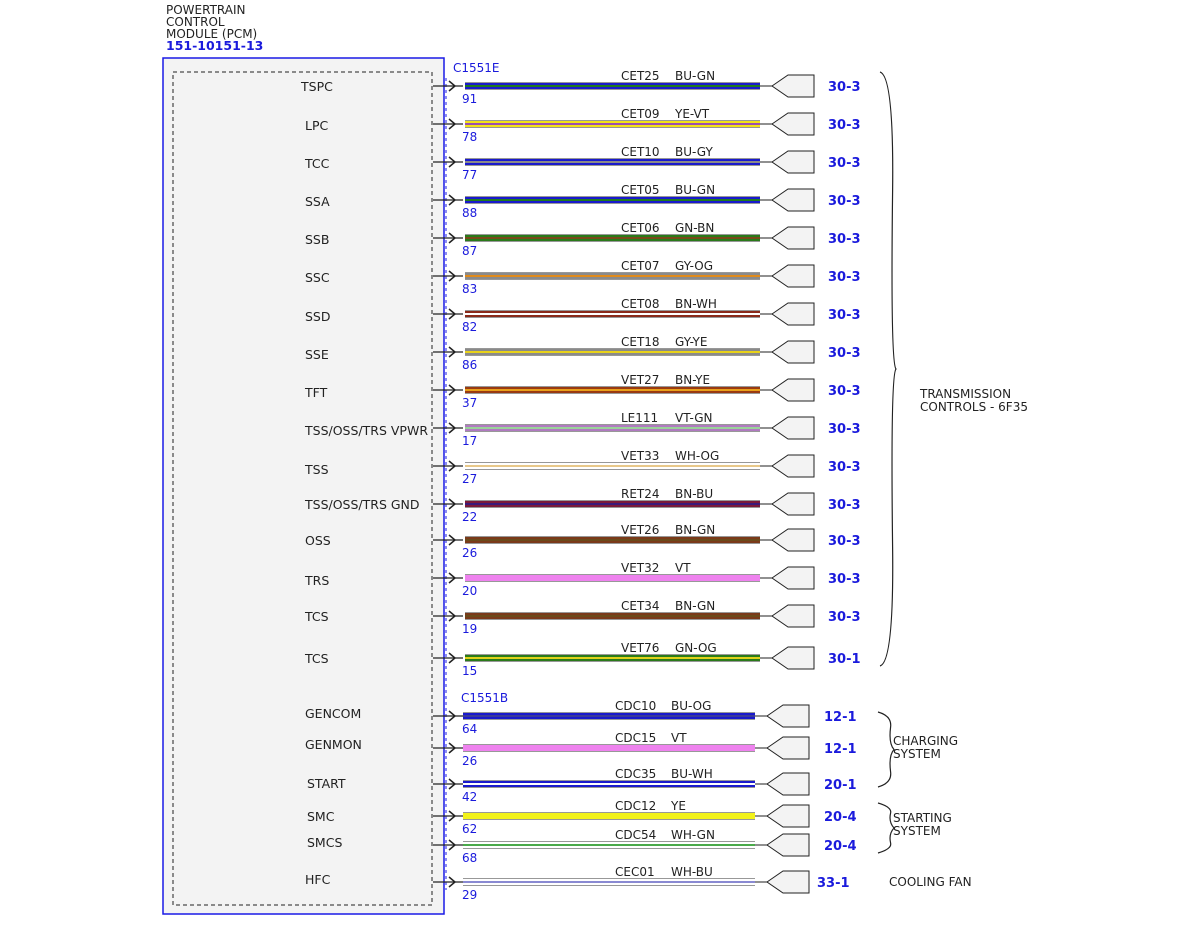 The image size is (1200, 927). Describe the element at coordinates (469, 553) in the screenshot. I see `pin-number: 26` at that location.